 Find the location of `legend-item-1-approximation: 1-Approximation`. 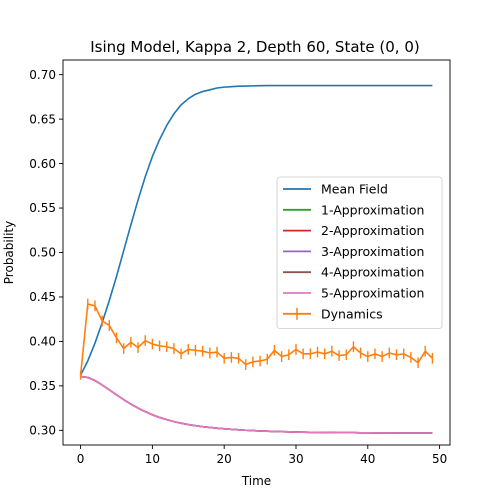

legend-item-1-approximation: 1-Approximation is located at coordinates (353, 209).